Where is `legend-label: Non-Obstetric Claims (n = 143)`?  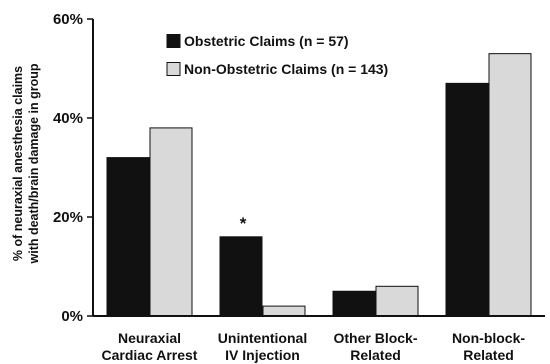
legend-label: Non-Obstetric Claims (n = 143) is located at coordinates (286, 69).